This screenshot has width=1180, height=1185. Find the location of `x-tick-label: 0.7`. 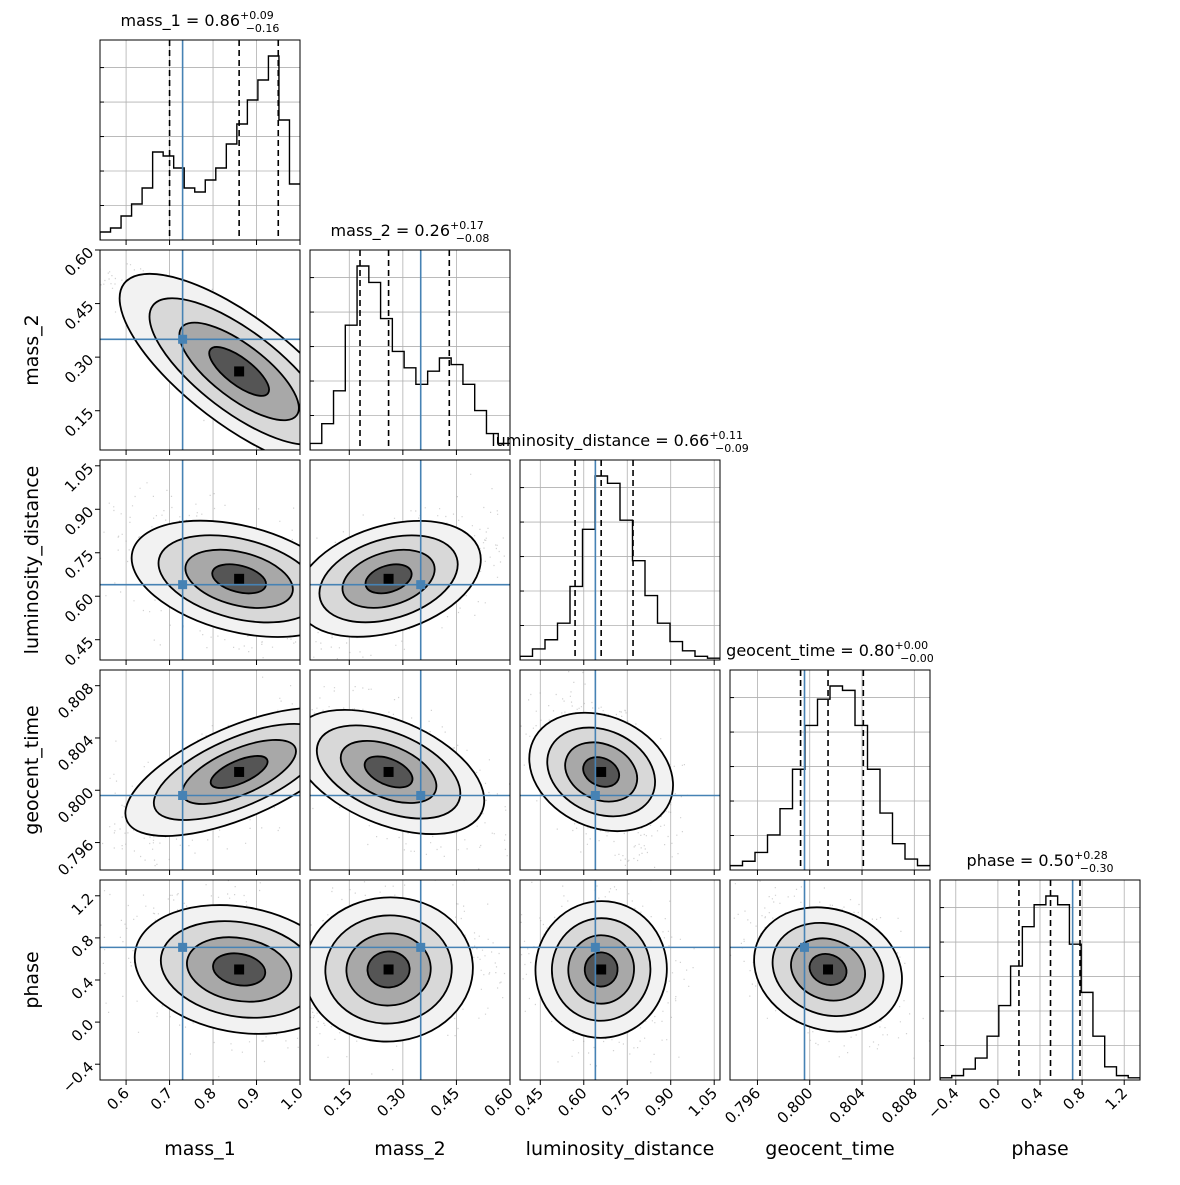

x-tick-label: 0.7 is located at coordinates (162, 1099).